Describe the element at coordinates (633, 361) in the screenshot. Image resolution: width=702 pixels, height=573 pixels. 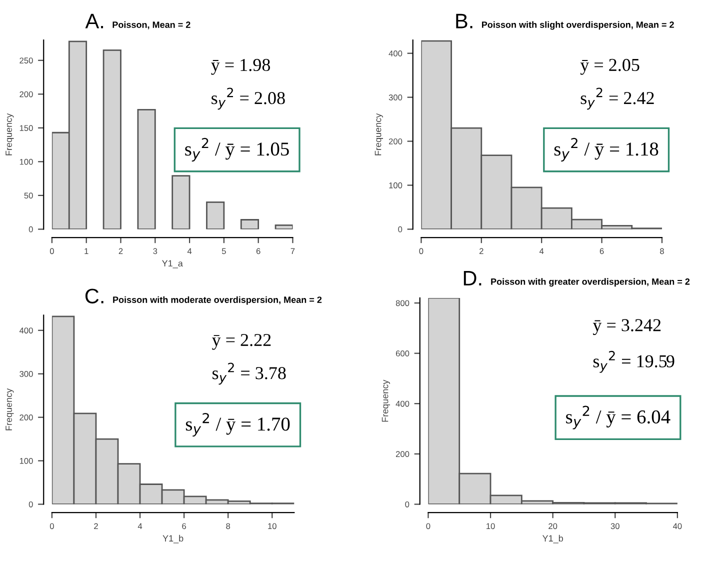
I see `annotation: s$_{y}$$^{2}$ = 19.59` at that location.